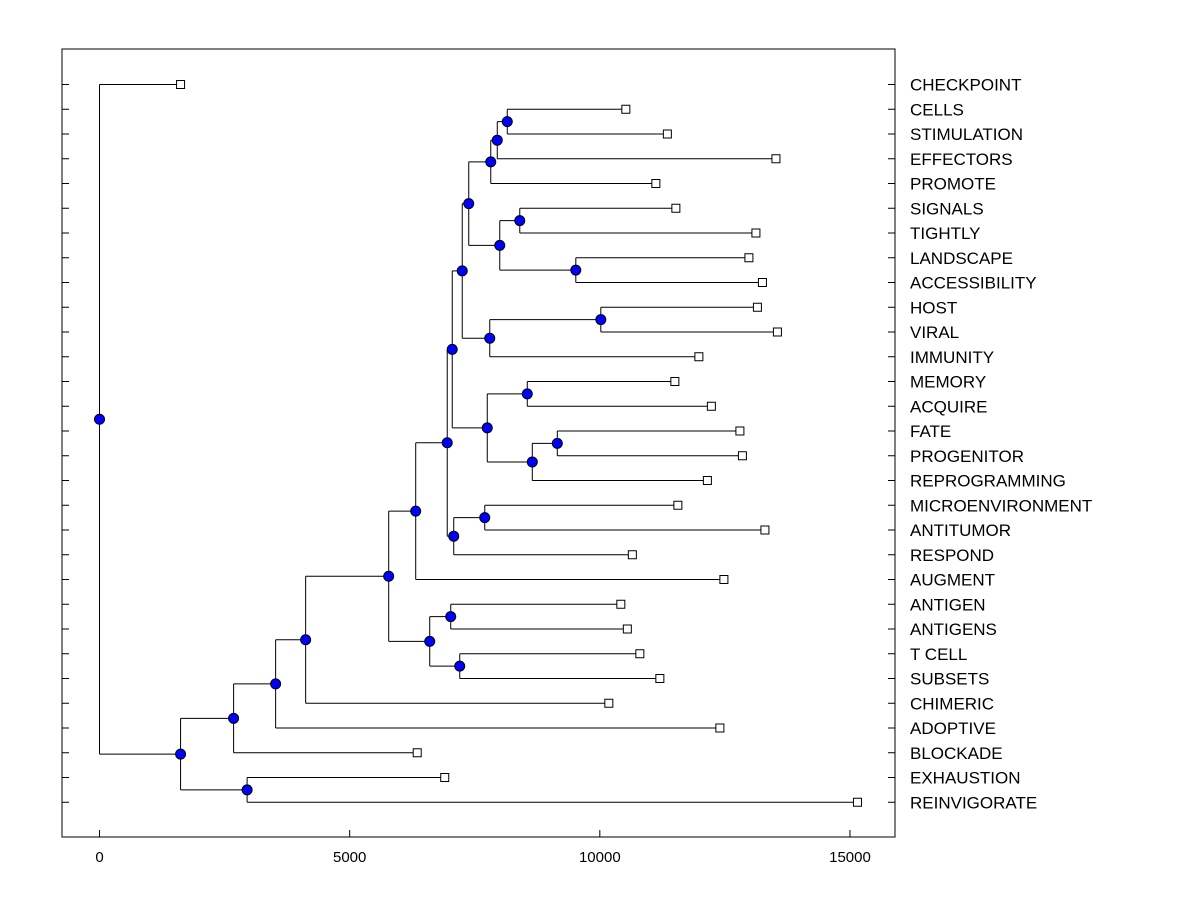 The height and width of the screenshot is (900, 1200). I want to click on x-axis-ticks: 0 5000 10000 15000, so click(483, 848).